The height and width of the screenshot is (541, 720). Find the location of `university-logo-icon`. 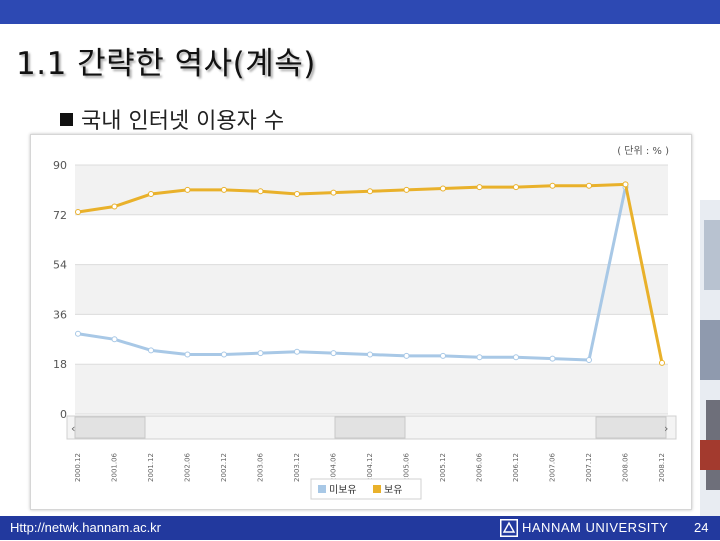

university-logo-icon is located at coordinates (509, 528).